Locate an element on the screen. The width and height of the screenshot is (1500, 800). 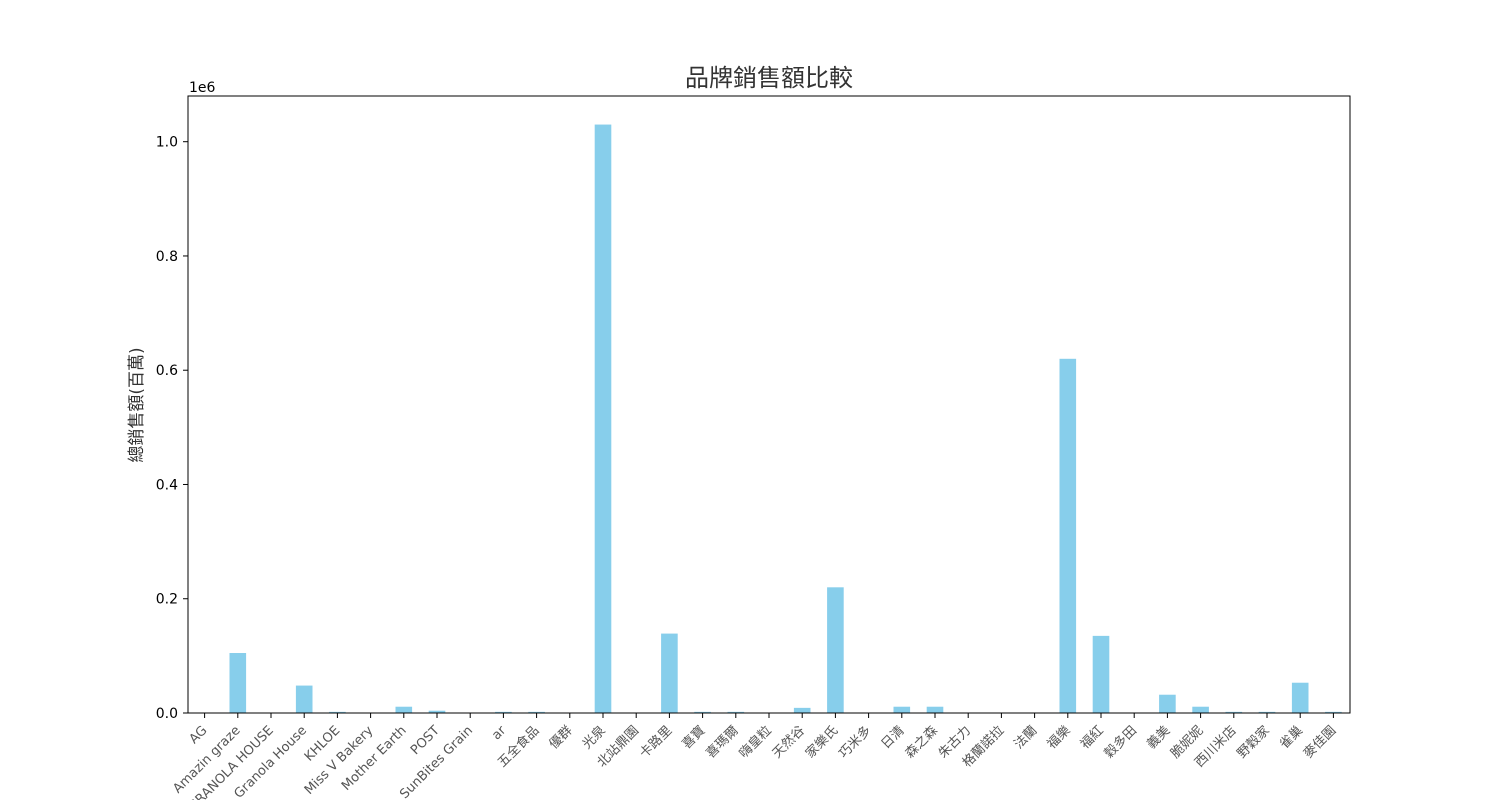
x-tick-label-12: 光泉 is located at coordinates (594, 738).